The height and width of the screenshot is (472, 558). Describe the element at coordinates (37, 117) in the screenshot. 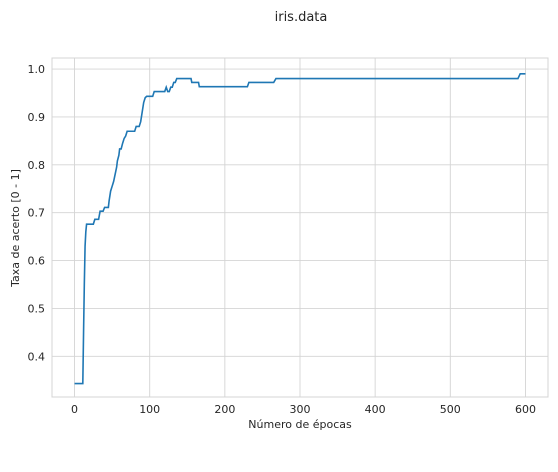

I see `y-tick-label: 0.9` at that location.